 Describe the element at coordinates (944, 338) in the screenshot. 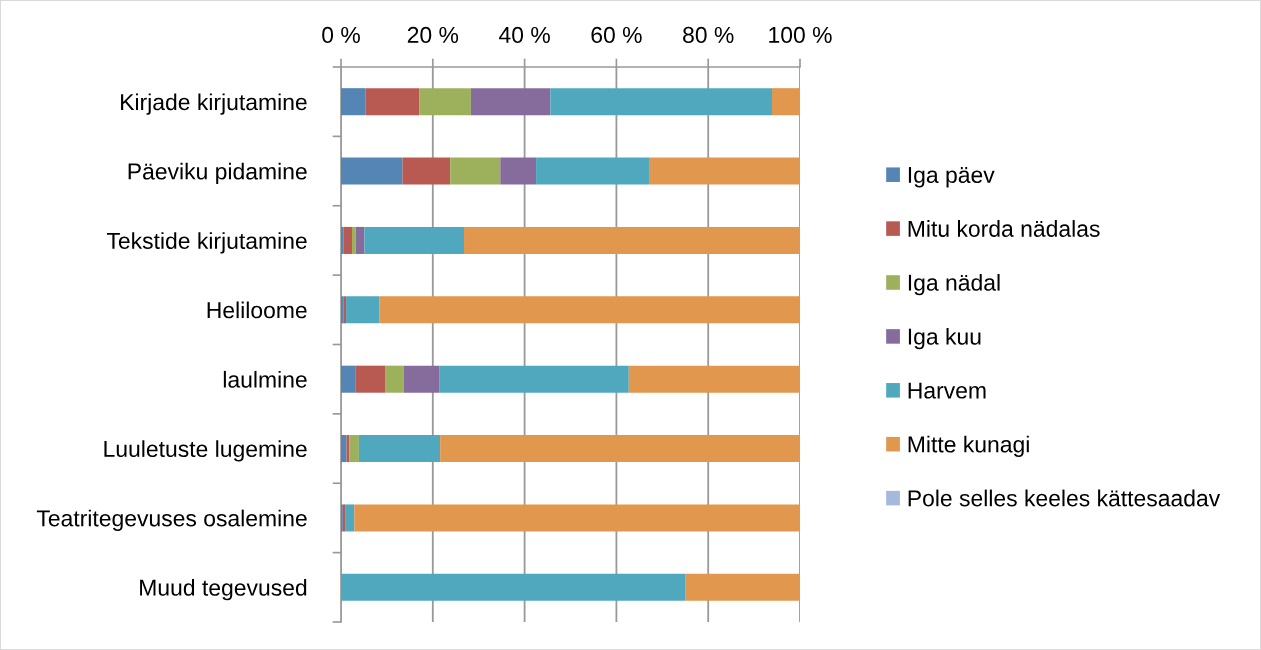

I see `legend-label: Iga kuu` at that location.